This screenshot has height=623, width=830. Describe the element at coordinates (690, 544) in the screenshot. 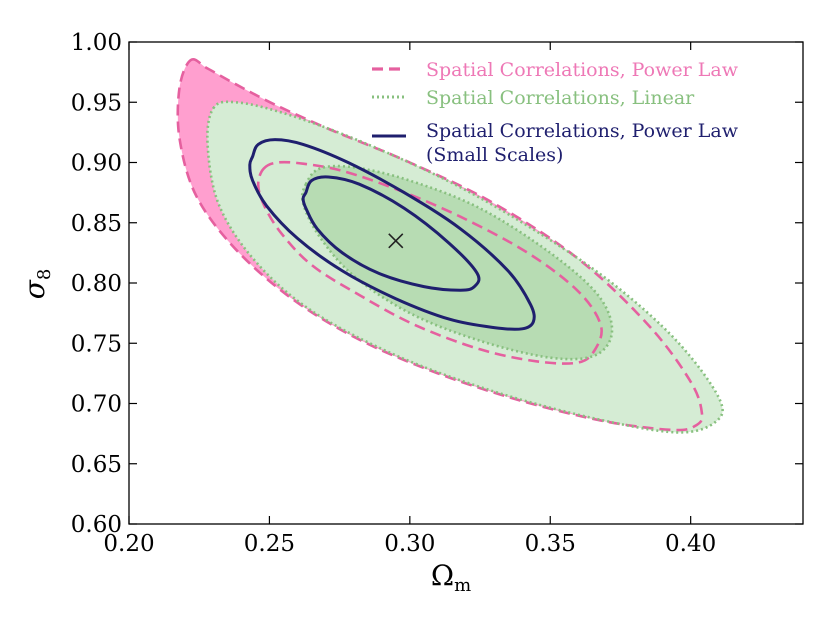

I see `x-tick-label: 0.40` at that location.